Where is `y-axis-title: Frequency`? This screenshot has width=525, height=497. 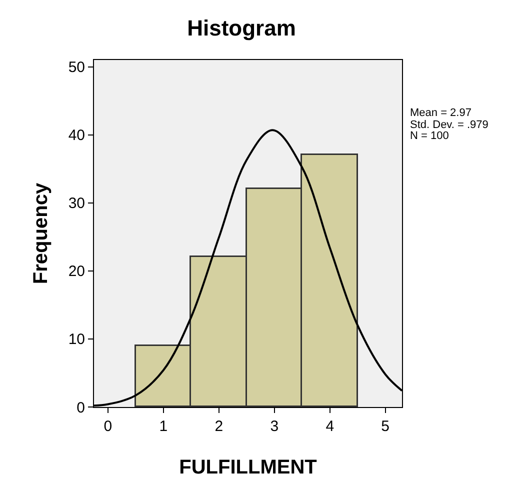
y-axis-title: Frequency is located at coordinates (41, 233).